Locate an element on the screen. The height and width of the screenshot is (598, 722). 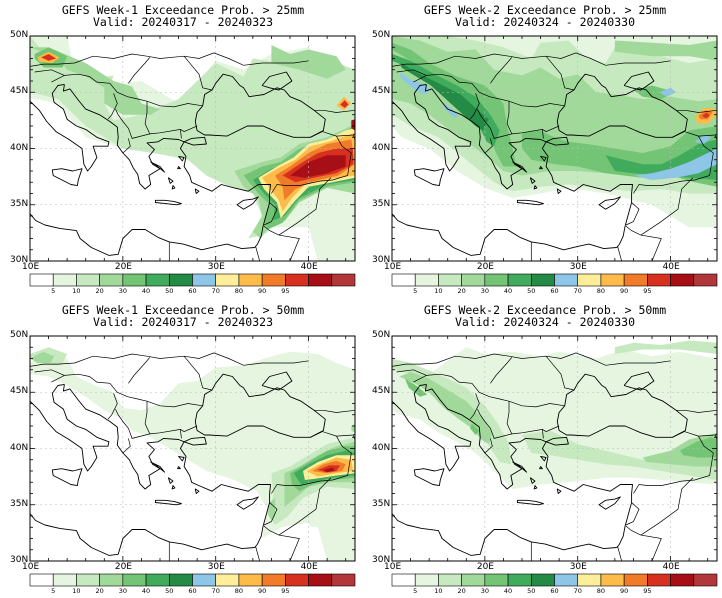
colorbar-label: 40 is located at coordinates (508, 591).